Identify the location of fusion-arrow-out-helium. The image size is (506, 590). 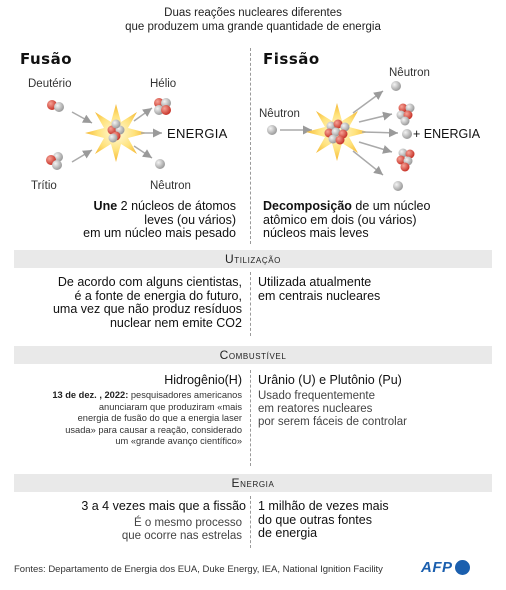
(143, 114).